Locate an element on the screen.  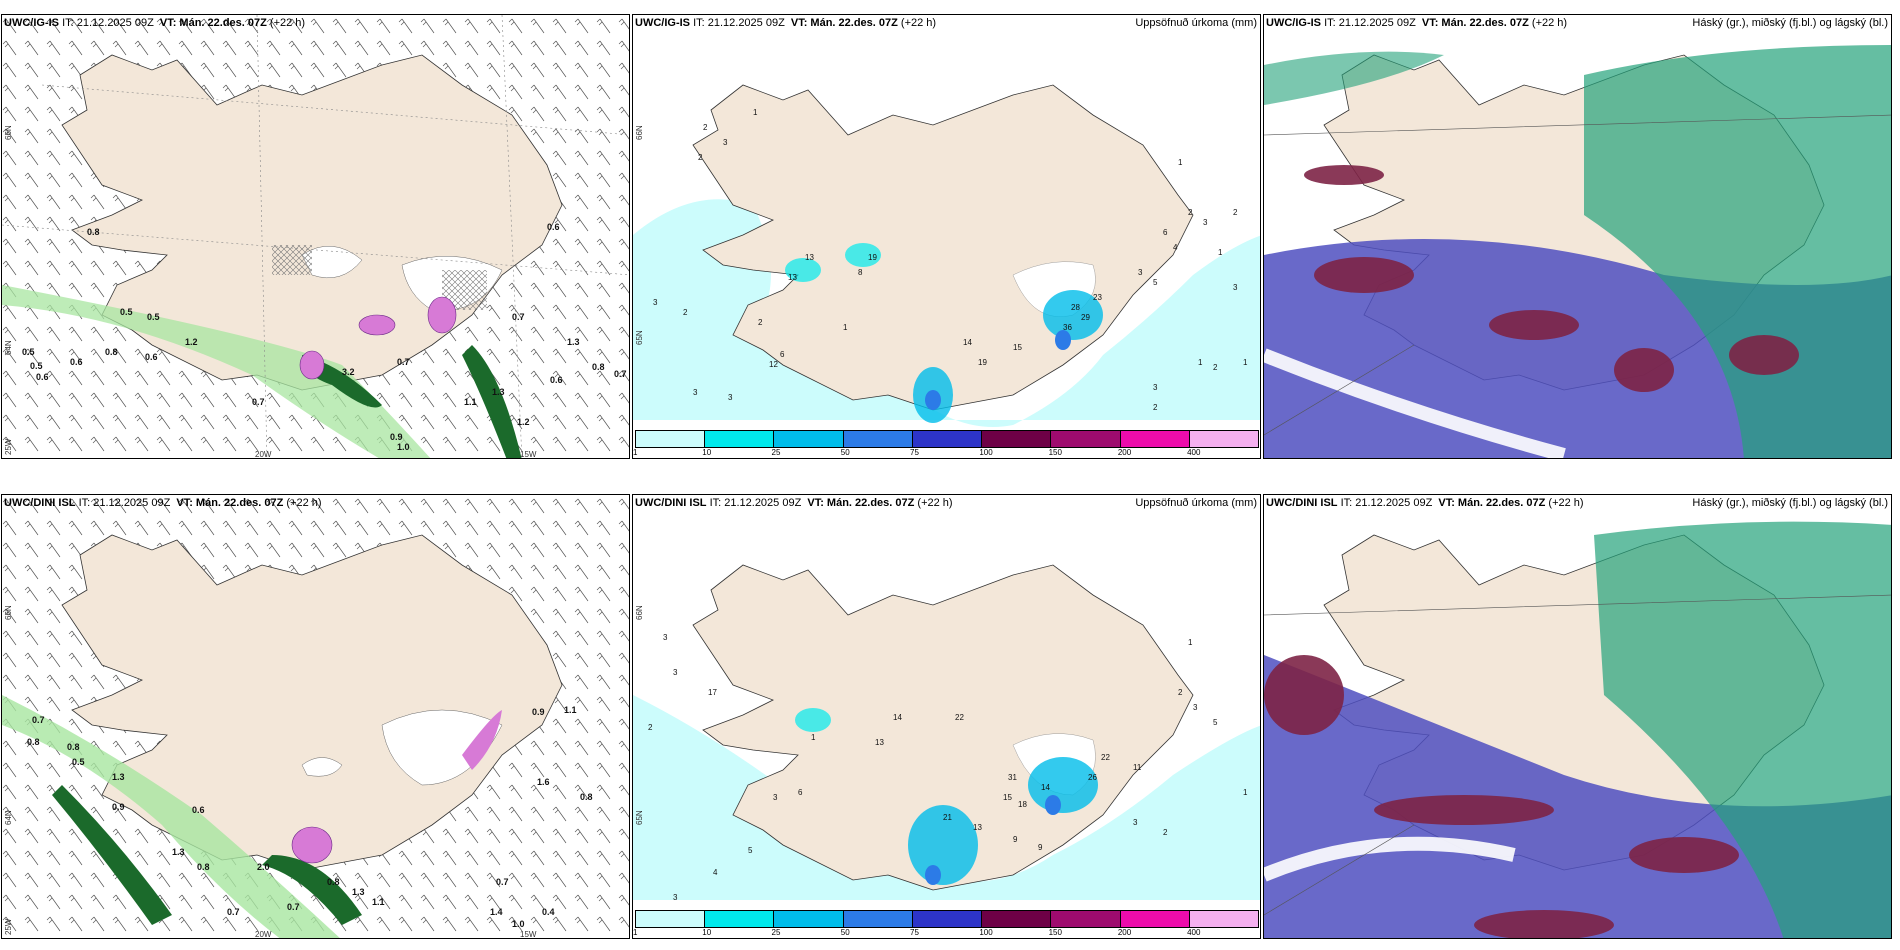
lon-label-15w: 15W is located at coordinates (528, 454).